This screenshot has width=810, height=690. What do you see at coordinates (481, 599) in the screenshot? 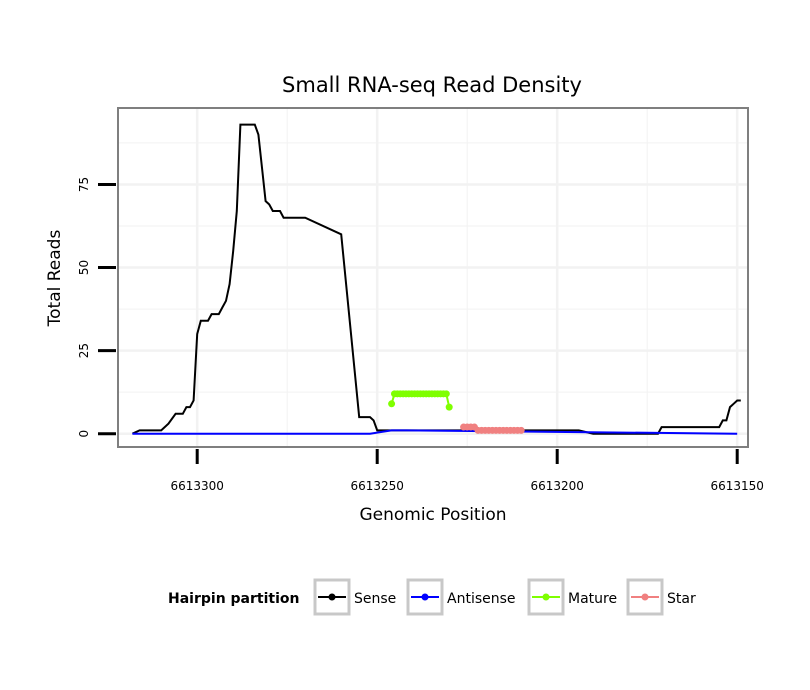
I see `legend-label: Antisense` at bounding box center [481, 599].